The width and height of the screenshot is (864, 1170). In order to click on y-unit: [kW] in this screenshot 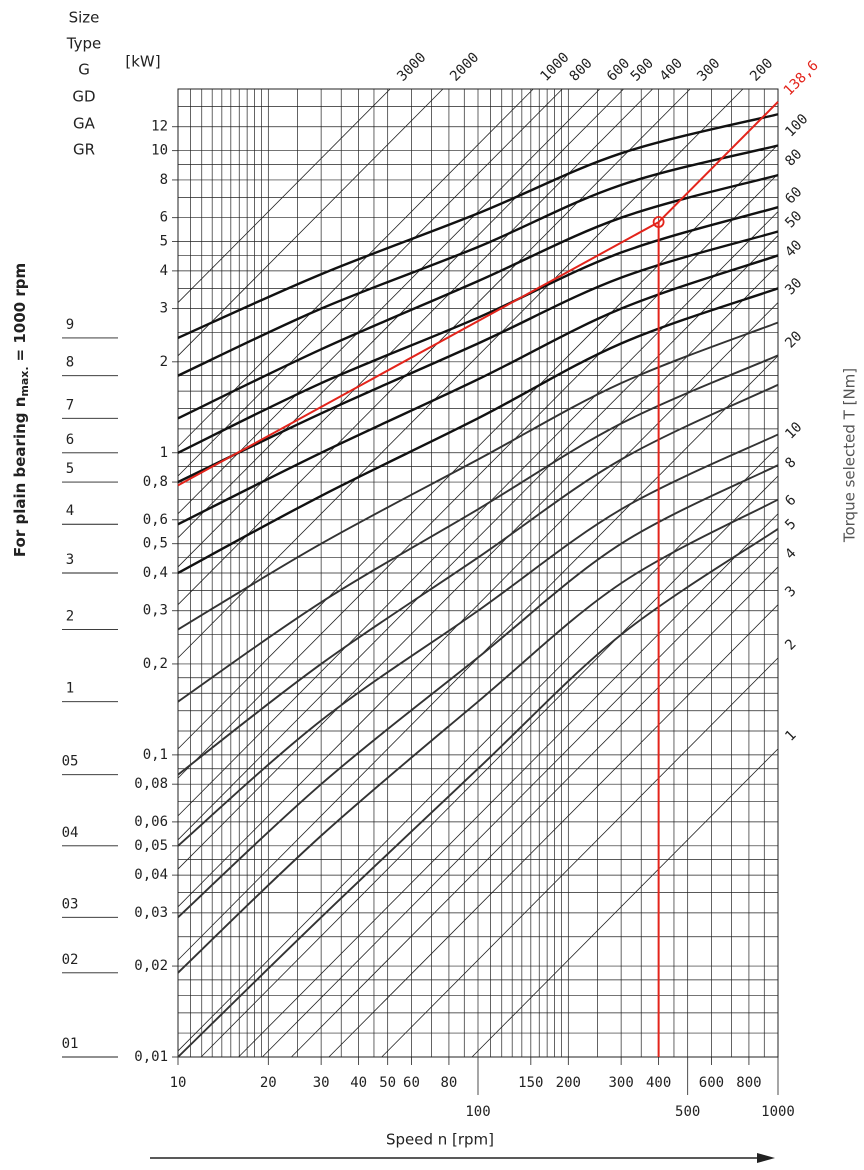, I will do `click(142, 62)`.